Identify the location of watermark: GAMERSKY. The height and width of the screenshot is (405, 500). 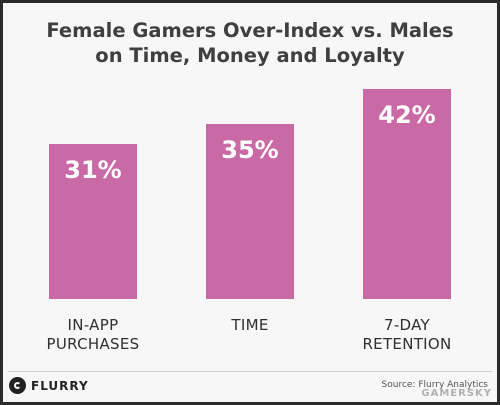
(456, 393).